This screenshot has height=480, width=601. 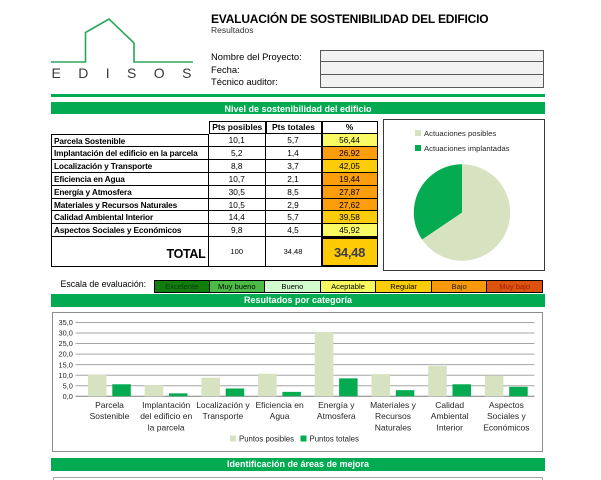 I want to click on svg-text: 15,0, so click(x=66, y=364).